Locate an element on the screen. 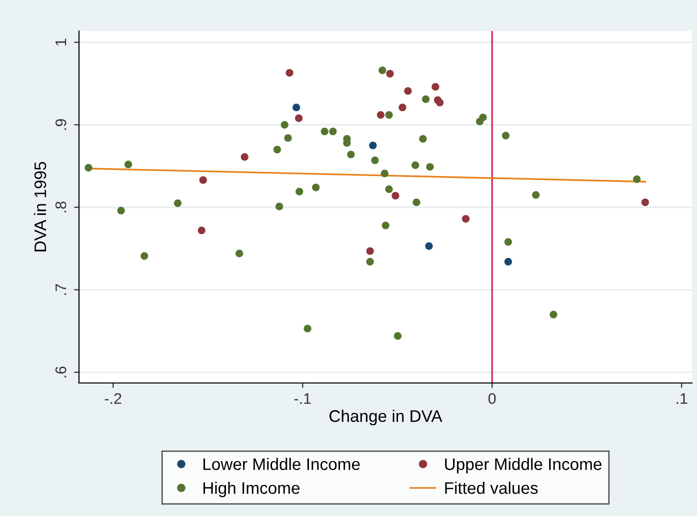  legend-label: Lower Middle Income is located at coordinates (281, 464).